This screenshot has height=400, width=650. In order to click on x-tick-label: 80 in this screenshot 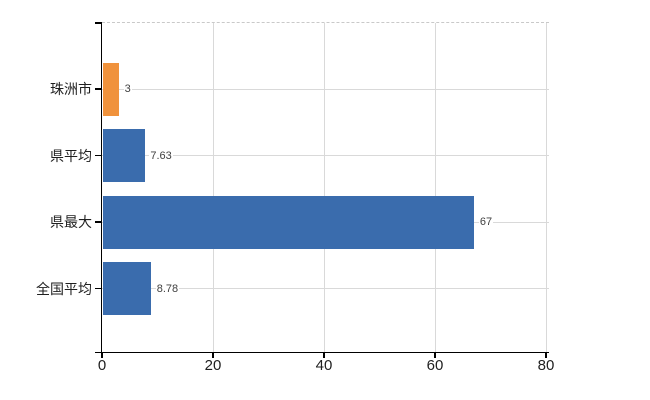, I will do `click(546, 365)`.